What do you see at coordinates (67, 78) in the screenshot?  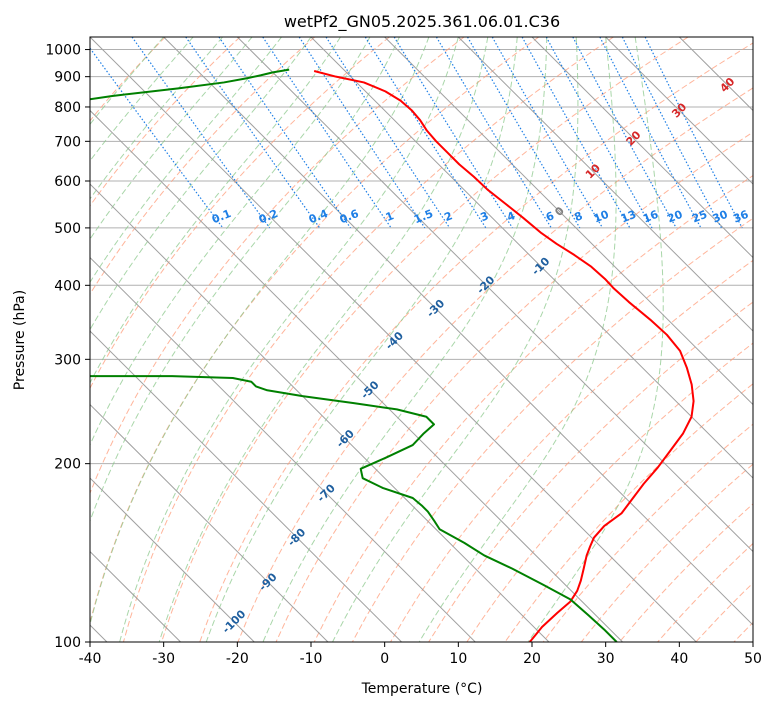 I see `y-tick-label: 900` at bounding box center [67, 78].